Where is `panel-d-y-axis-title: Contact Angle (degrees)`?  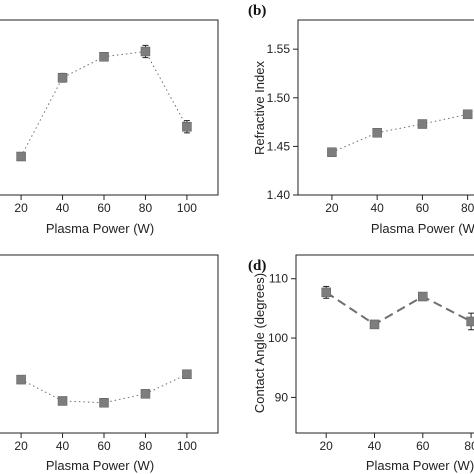 panel-d-y-axis-title: Contact Angle (degrees) is located at coordinates (259, 343).